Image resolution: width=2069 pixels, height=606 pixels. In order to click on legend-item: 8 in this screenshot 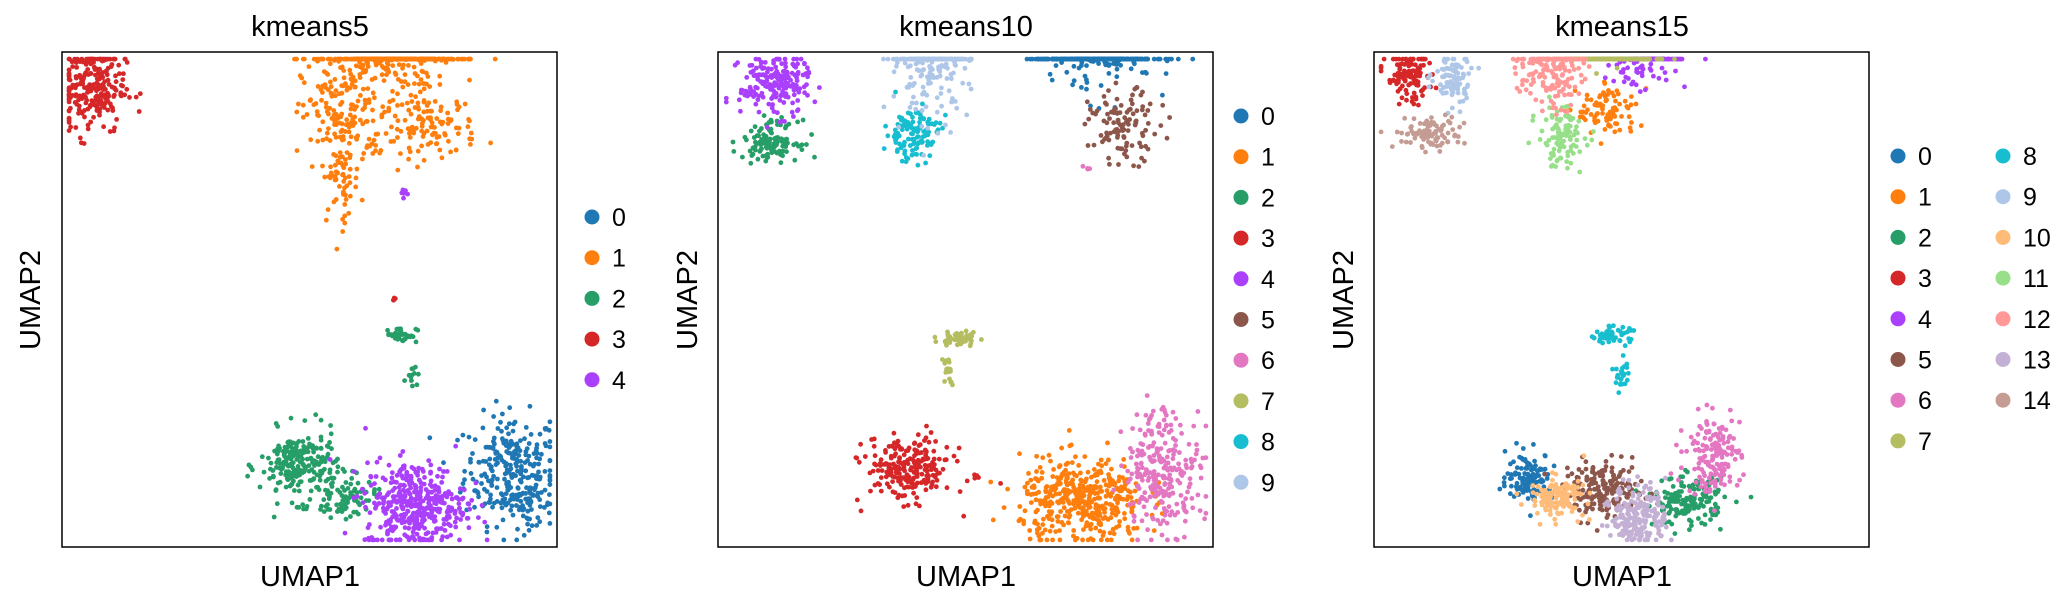, I will do `click(1254, 443)`.